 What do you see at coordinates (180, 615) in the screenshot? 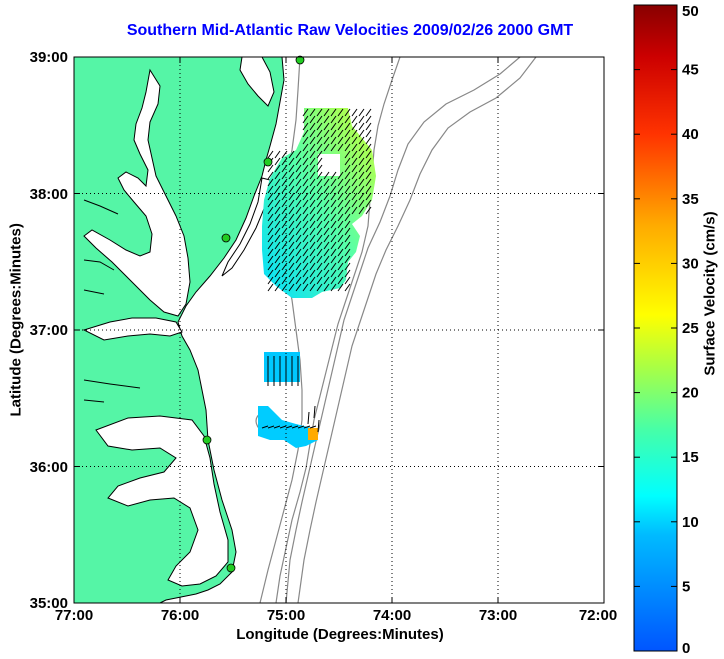
I see `x-tick-label: 76:00` at bounding box center [180, 615].